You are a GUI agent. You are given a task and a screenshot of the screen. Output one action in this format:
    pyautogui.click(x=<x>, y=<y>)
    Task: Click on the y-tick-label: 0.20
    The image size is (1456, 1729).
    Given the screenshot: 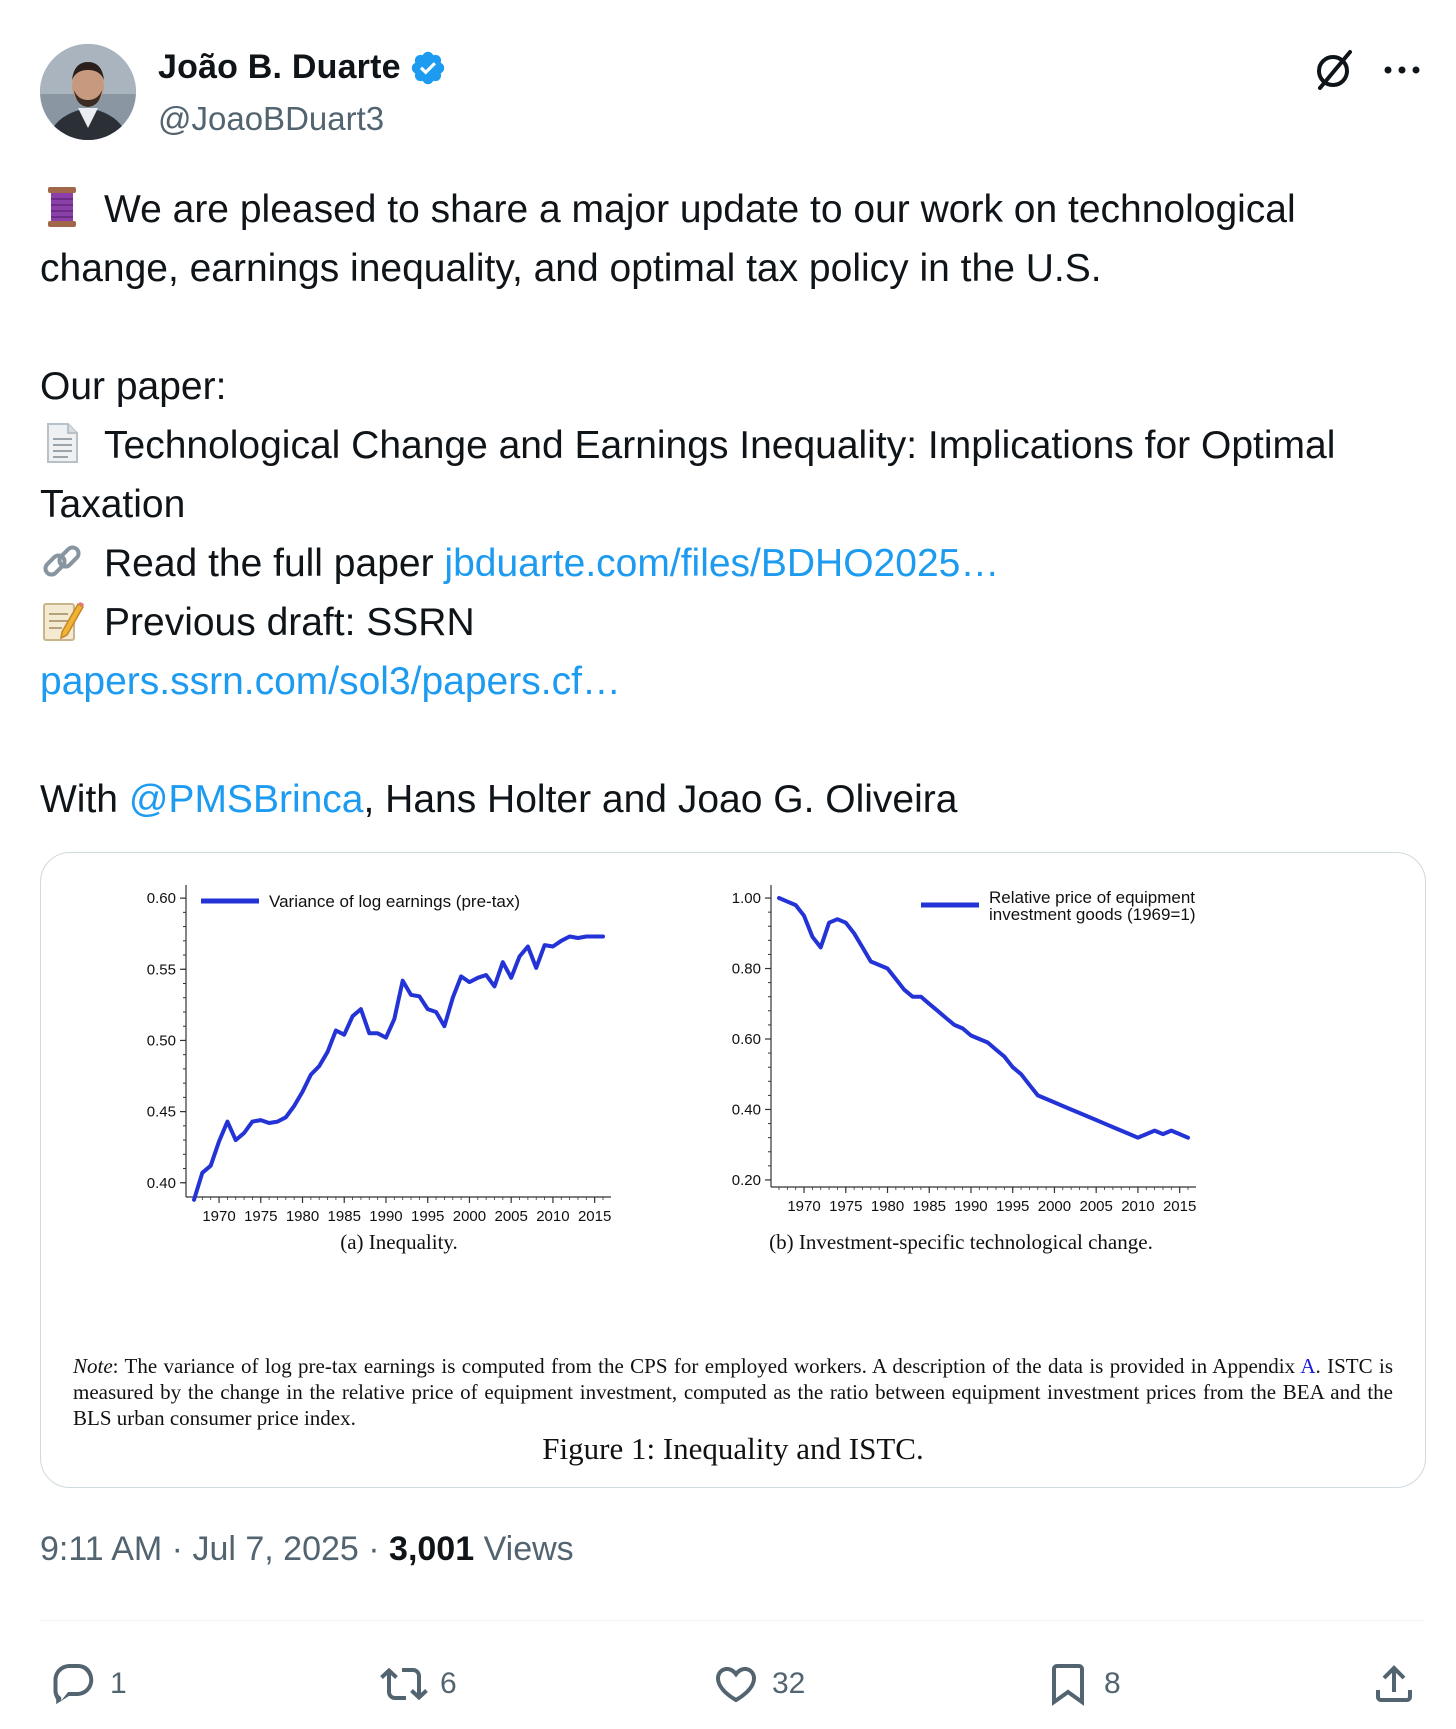 What is the action you would take?
    pyautogui.click(x=746, y=1180)
    